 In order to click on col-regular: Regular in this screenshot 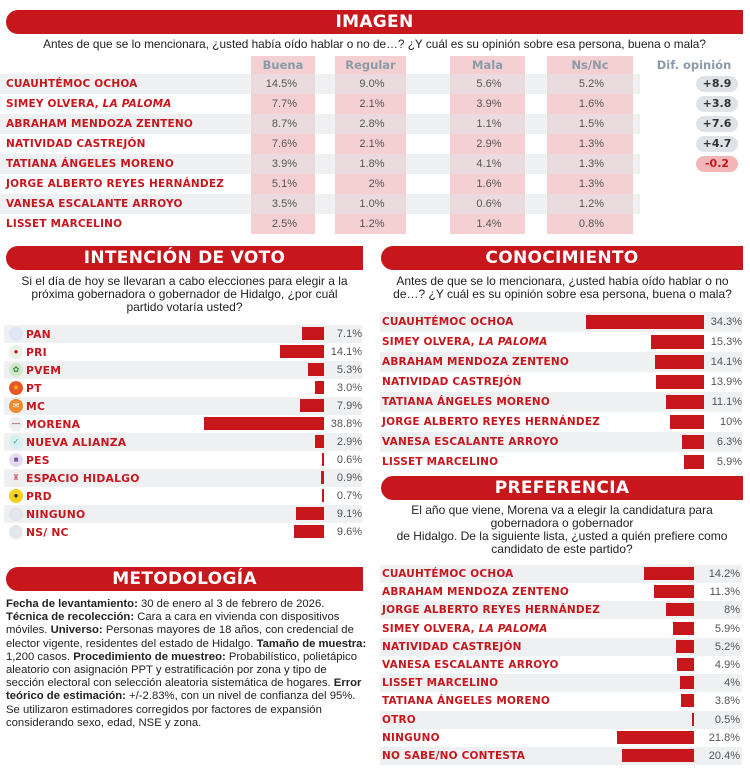, I will do `click(370, 65)`.